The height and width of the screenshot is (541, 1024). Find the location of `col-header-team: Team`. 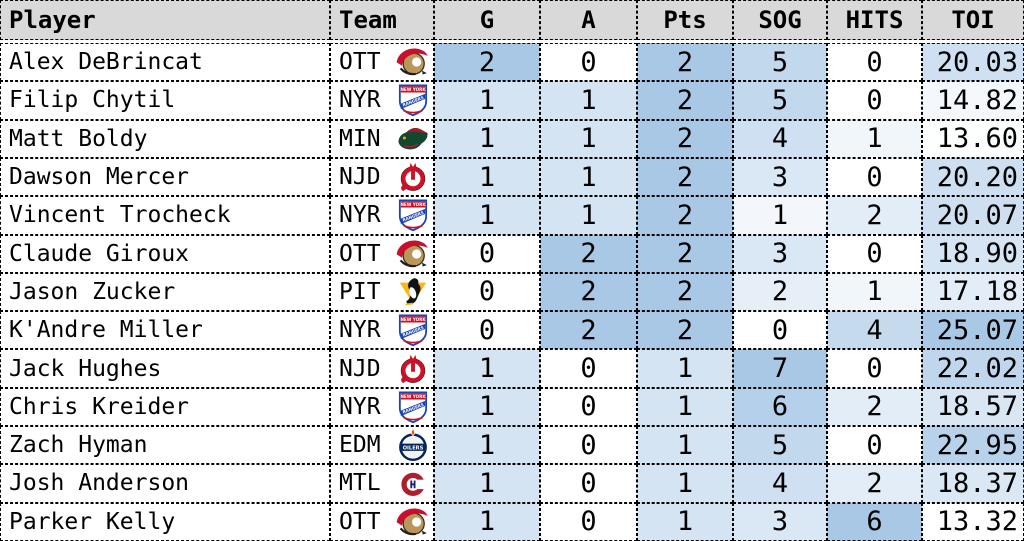

col-header-team: Team is located at coordinates (382, 20).